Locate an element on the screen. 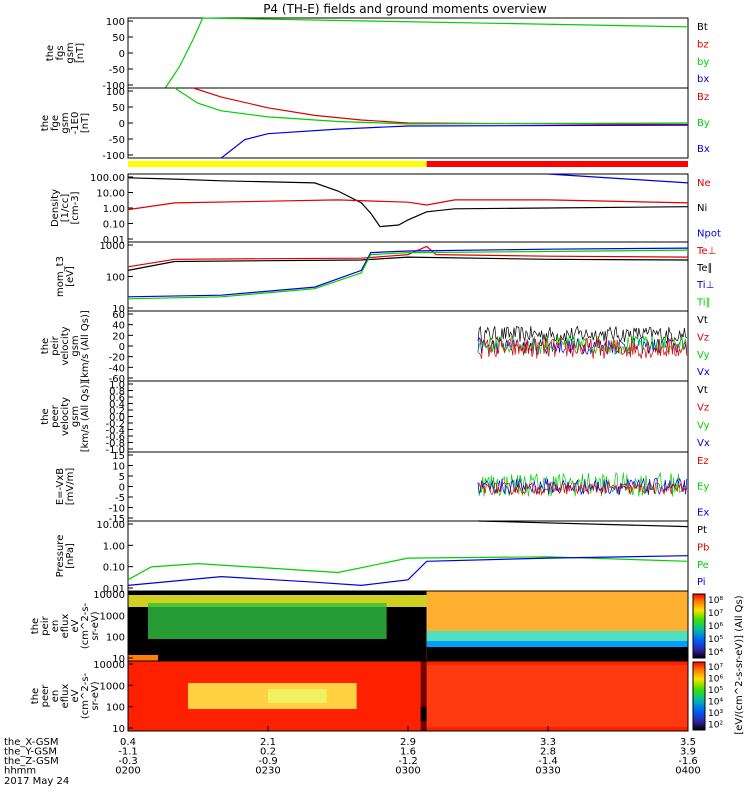  x-tick-label: 3.9 is located at coordinates (688, 752).